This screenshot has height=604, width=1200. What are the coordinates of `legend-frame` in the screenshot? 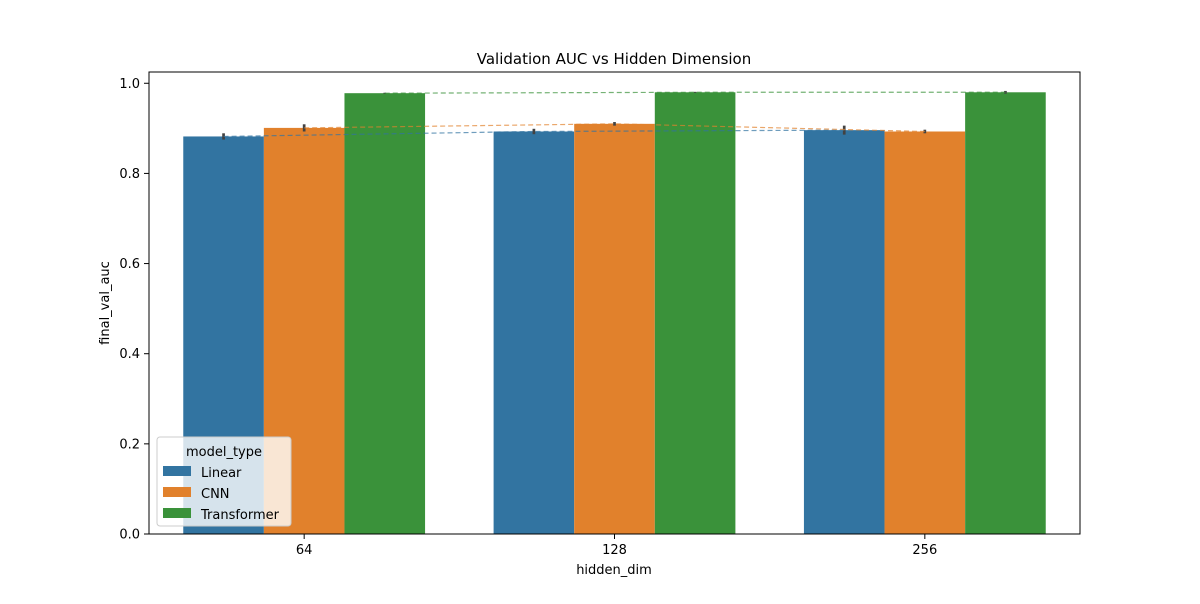 It's located at (224, 481).